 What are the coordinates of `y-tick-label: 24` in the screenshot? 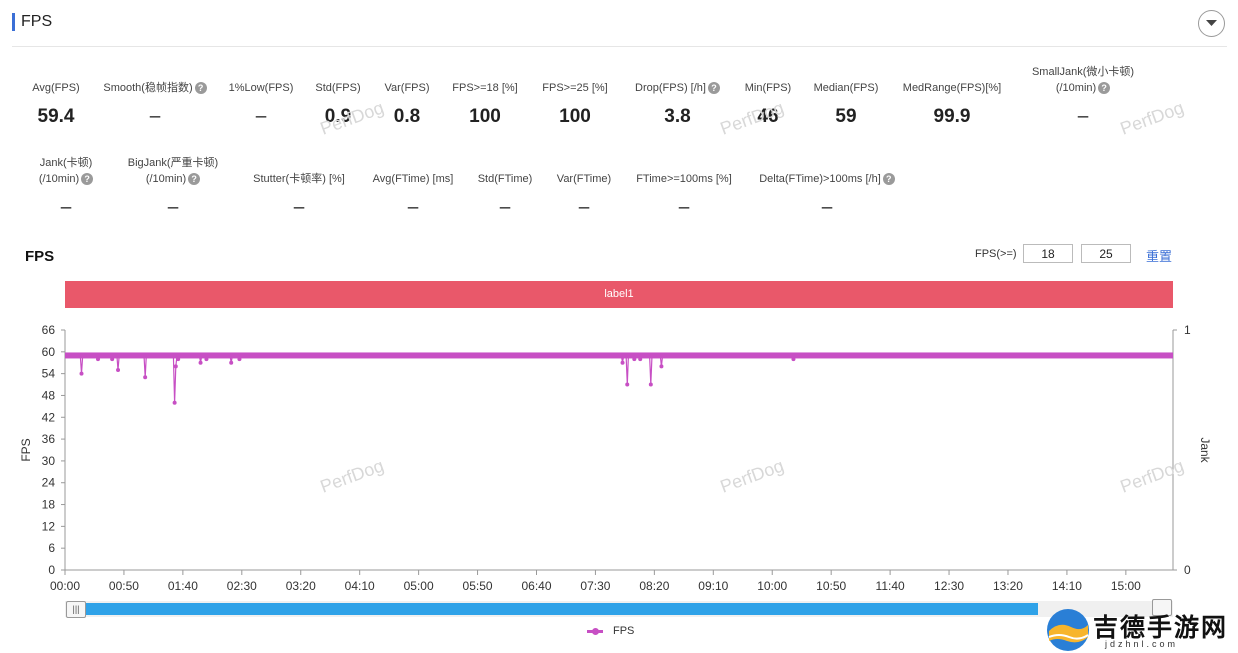 It's located at (49, 483).